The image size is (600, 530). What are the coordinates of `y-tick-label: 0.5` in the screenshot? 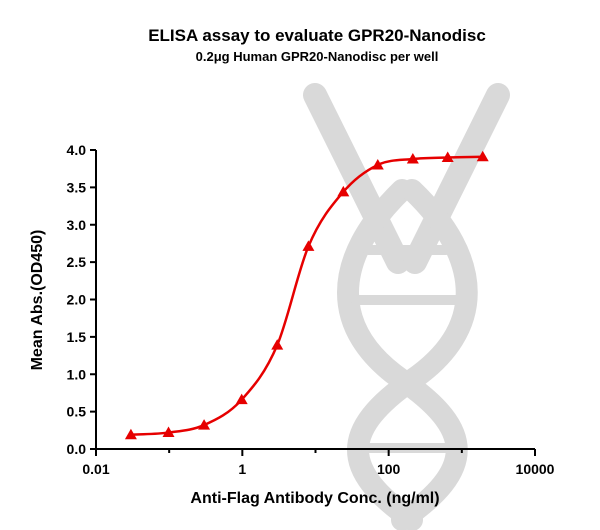 It's located at (77, 412).